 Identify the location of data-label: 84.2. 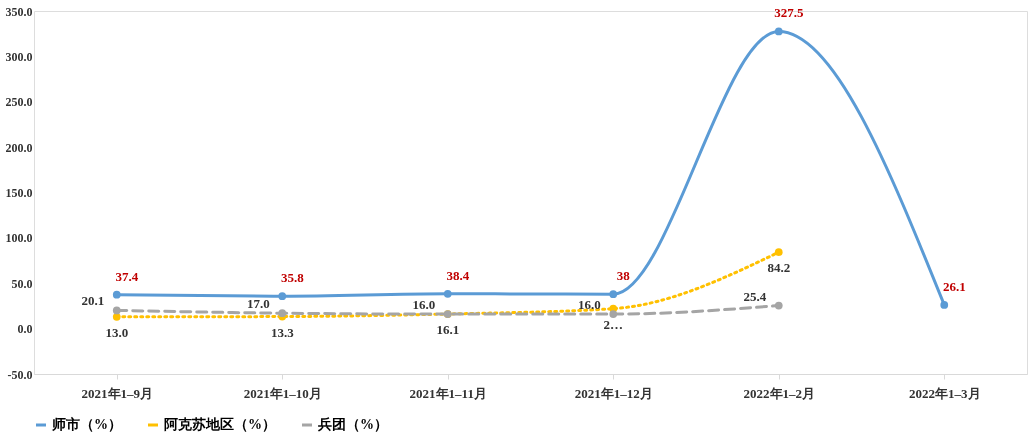
(779, 268).